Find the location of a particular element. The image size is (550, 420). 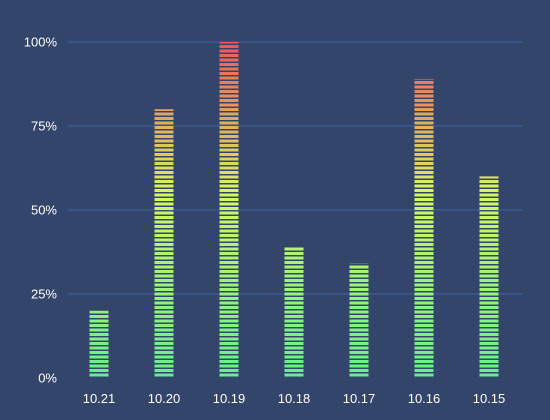

y-tick-label: 100% is located at coordinates (41, 42).